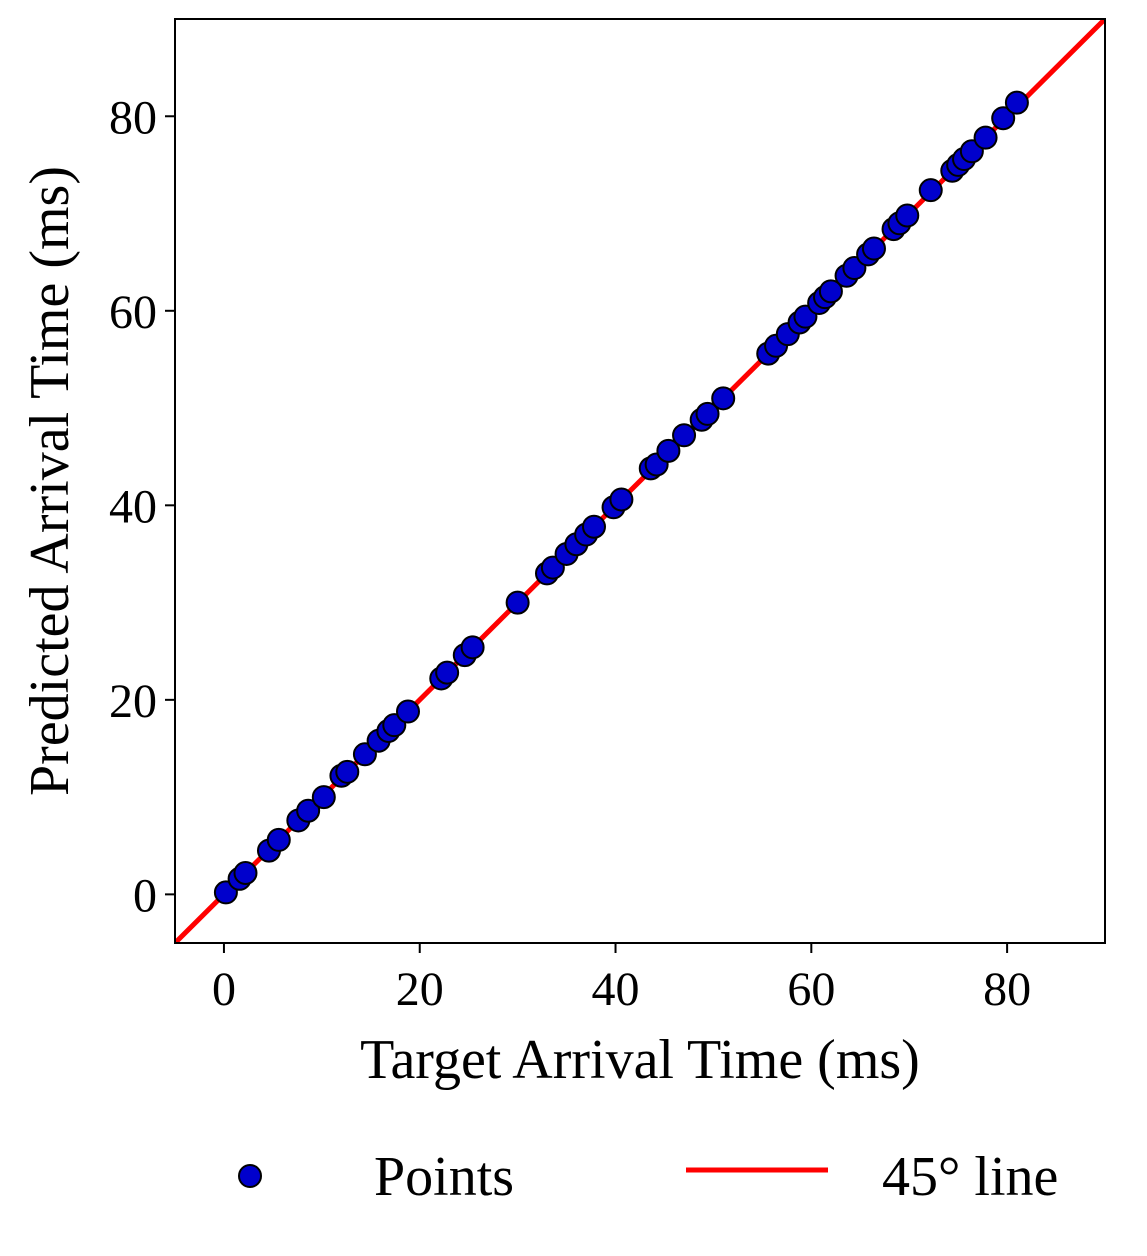 This screenshot has height=1256, width=1147. I want to click on y-tick-label: 40, so click(133, 506).